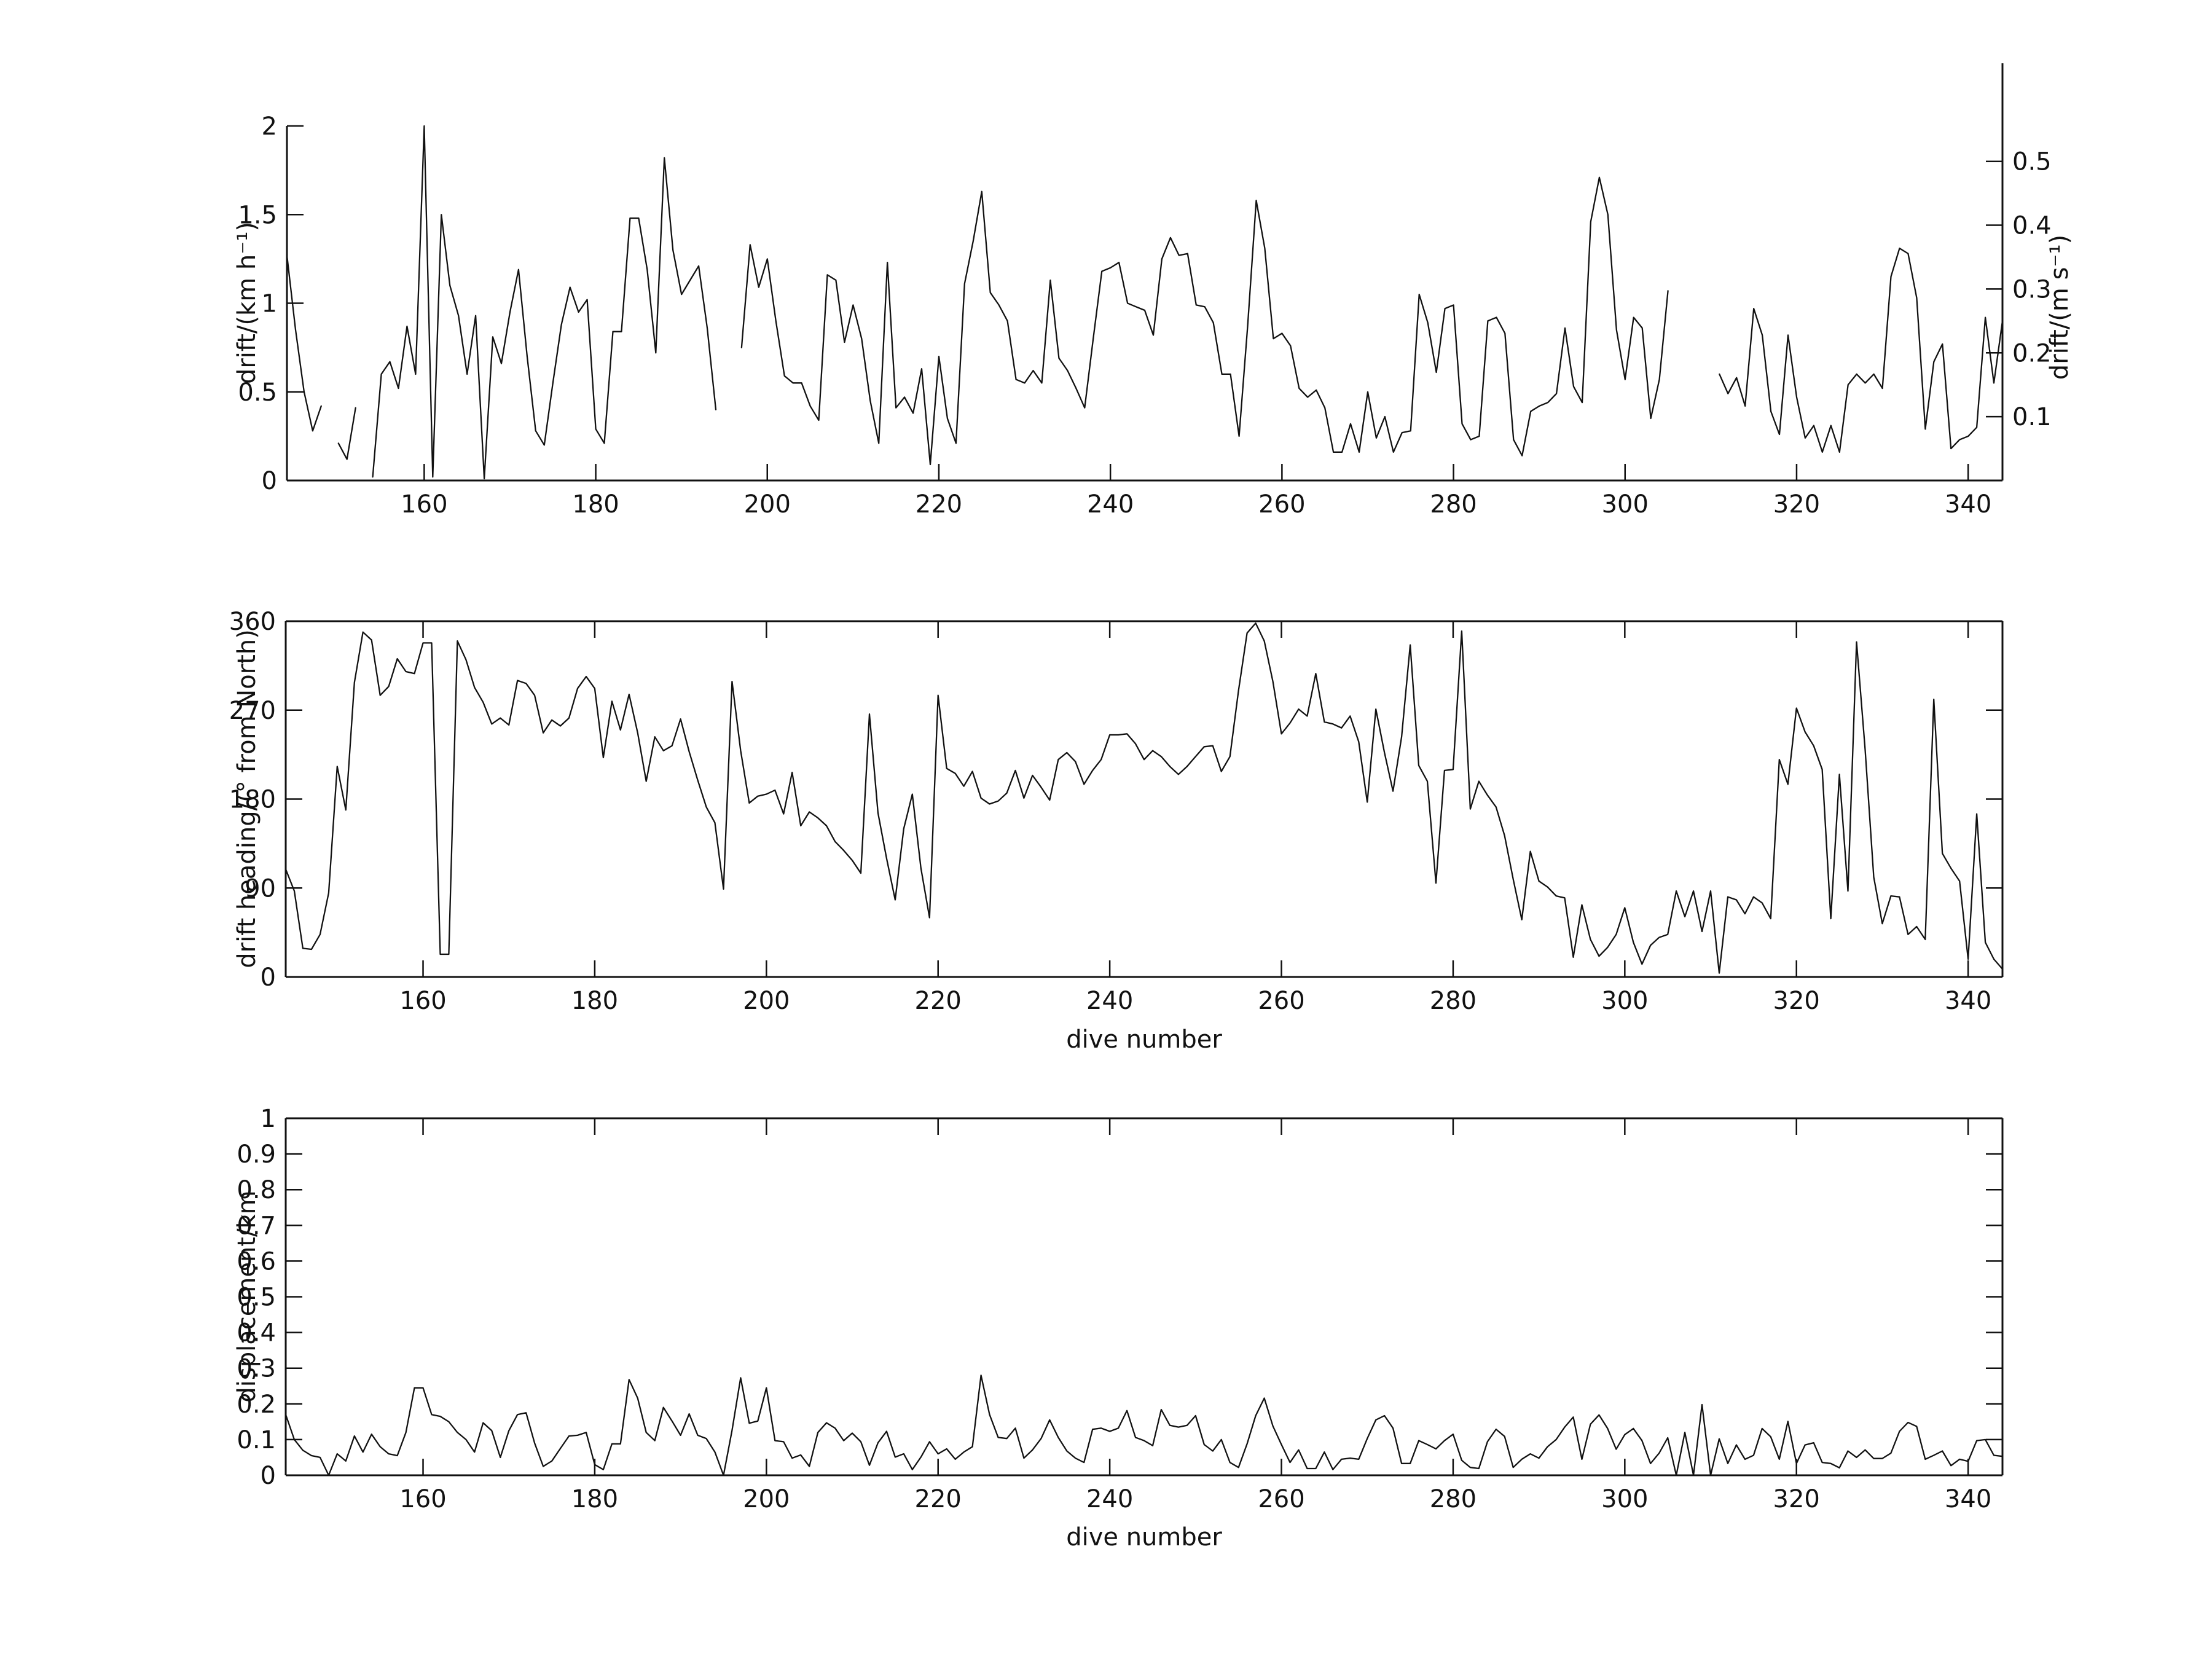 The height and width of the screenshot is (1659, 2212). What do you see at coordinates (2032, 353) in the screenshot?
I see `y-tick-label-ms: 0.2` at bounding box center [2032, 353].